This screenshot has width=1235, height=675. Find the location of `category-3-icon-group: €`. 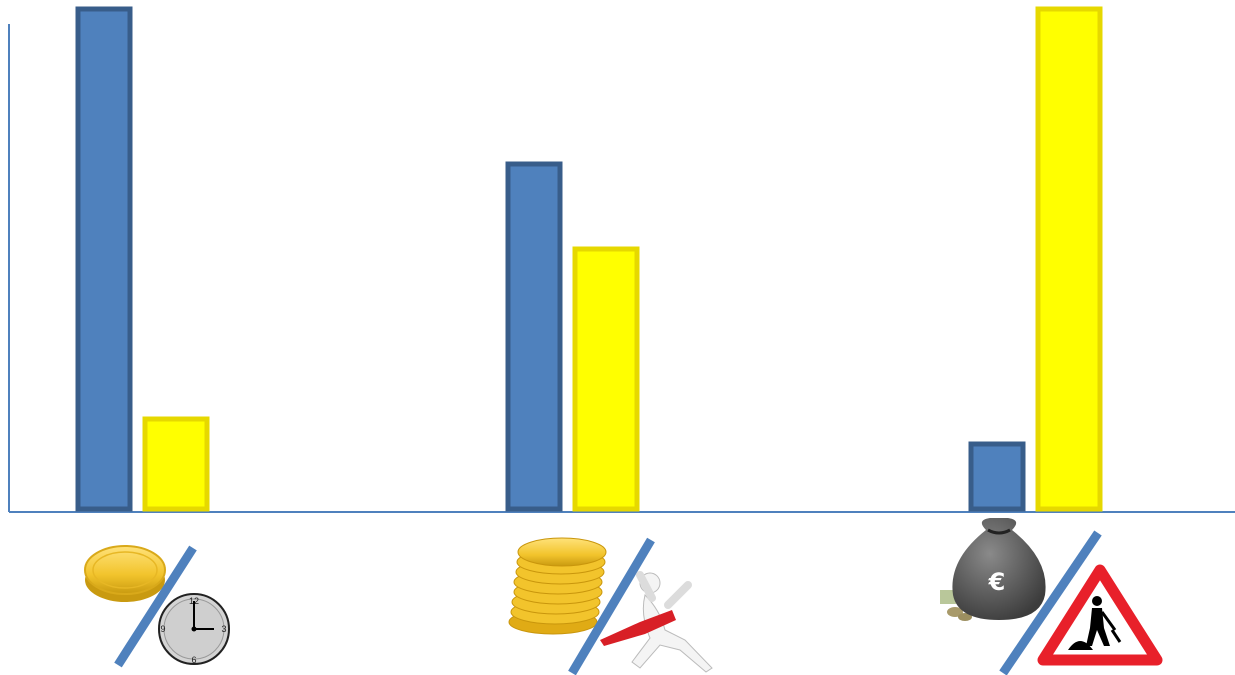

category-3-icon-group: € is located at coordinates (1051, 596).